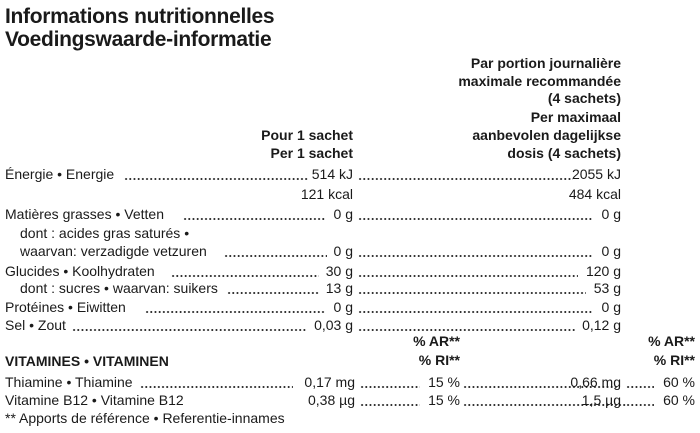  Describe the element at coordinates (113, 251) in the screenshot. I see `row-label: waarvan: verzadigde vetzuren` at that location.